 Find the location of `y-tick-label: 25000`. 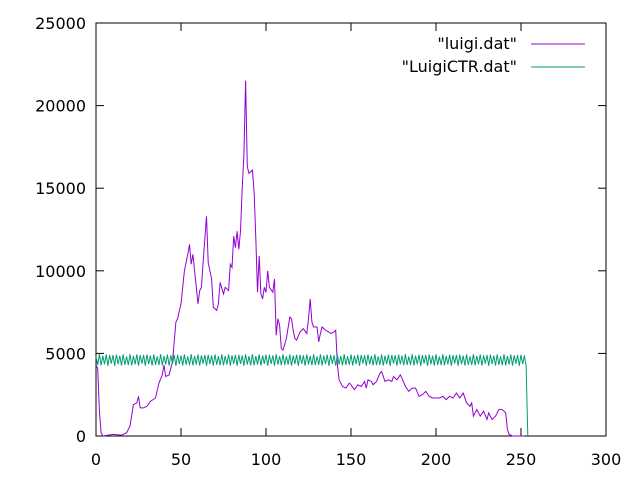

y-tick-label: 25000 is located at coordinates (60, 23).